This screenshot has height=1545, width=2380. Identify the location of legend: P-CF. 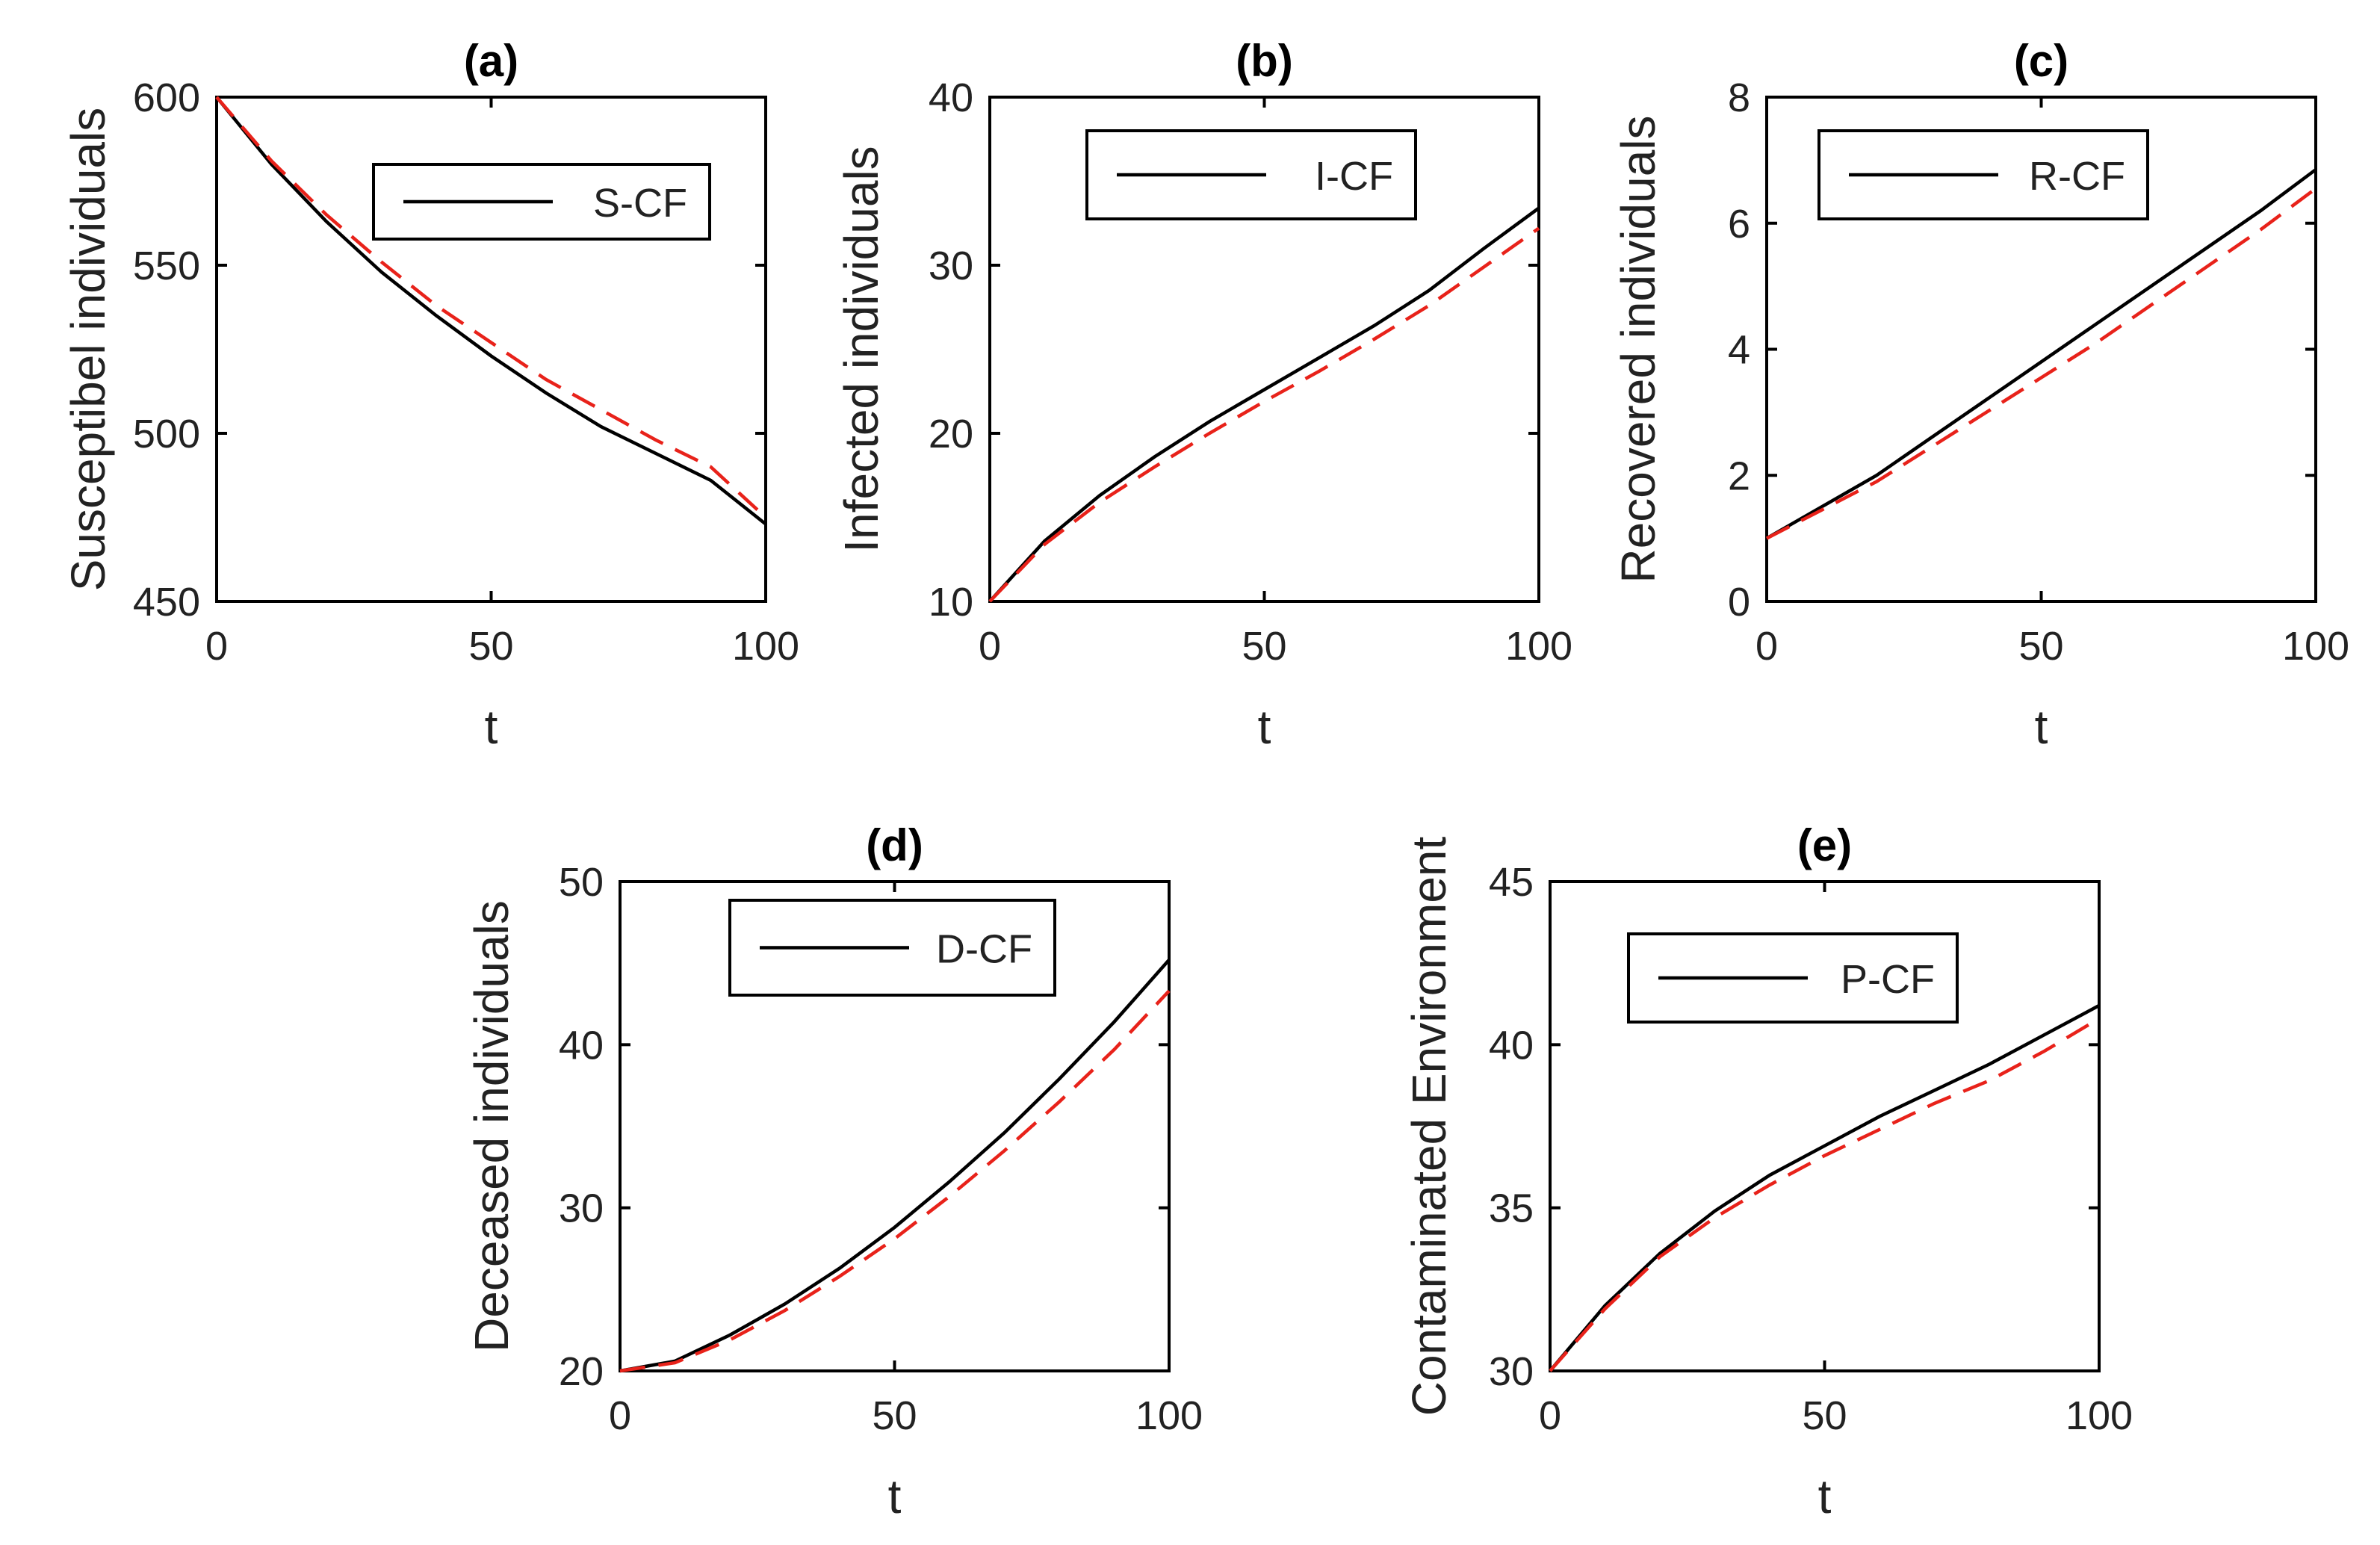
(1793, 978).